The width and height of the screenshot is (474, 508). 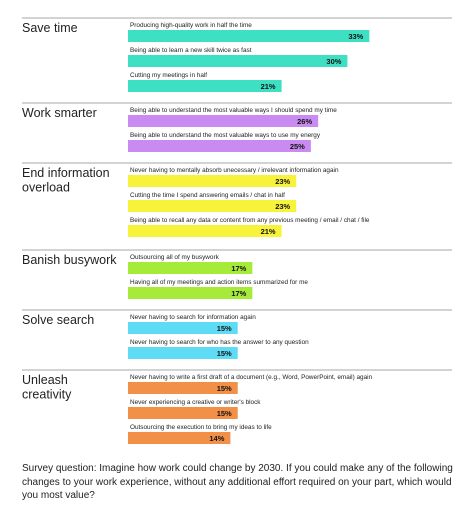 I want to click on group-name: Banish busywork, so click(x=69, y=260).